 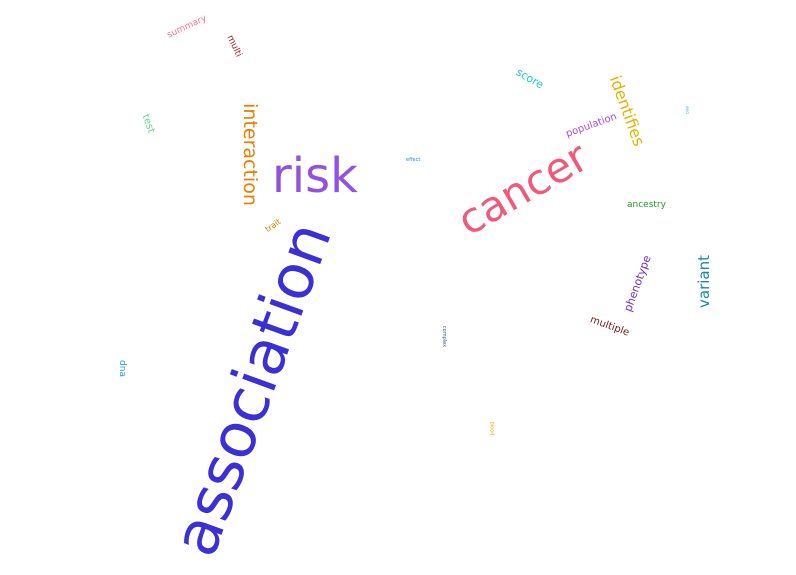 What do you see at coordinates (637, 283) in the screenshot?
I see `word-phenotype: phenotype` at bounding box center [637, 283].